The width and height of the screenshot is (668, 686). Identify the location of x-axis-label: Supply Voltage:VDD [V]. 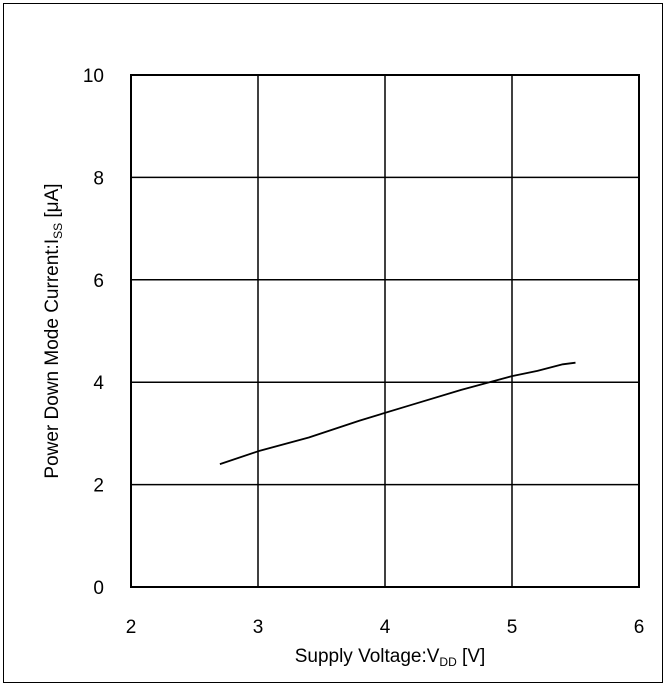
(390, 657).